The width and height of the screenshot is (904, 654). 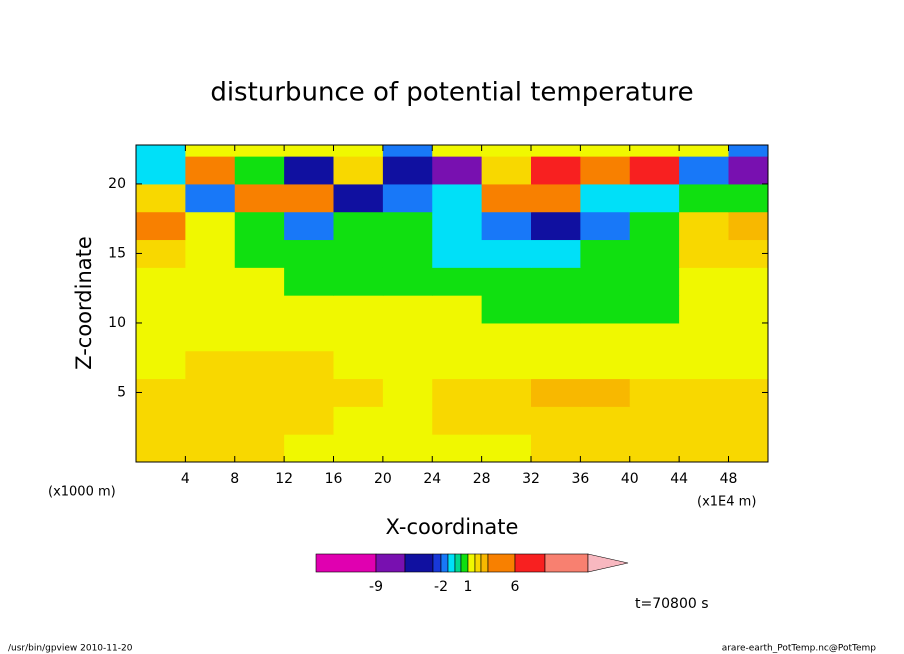 I want to click on x-tick-label: 28, so click(x=482, y=479).